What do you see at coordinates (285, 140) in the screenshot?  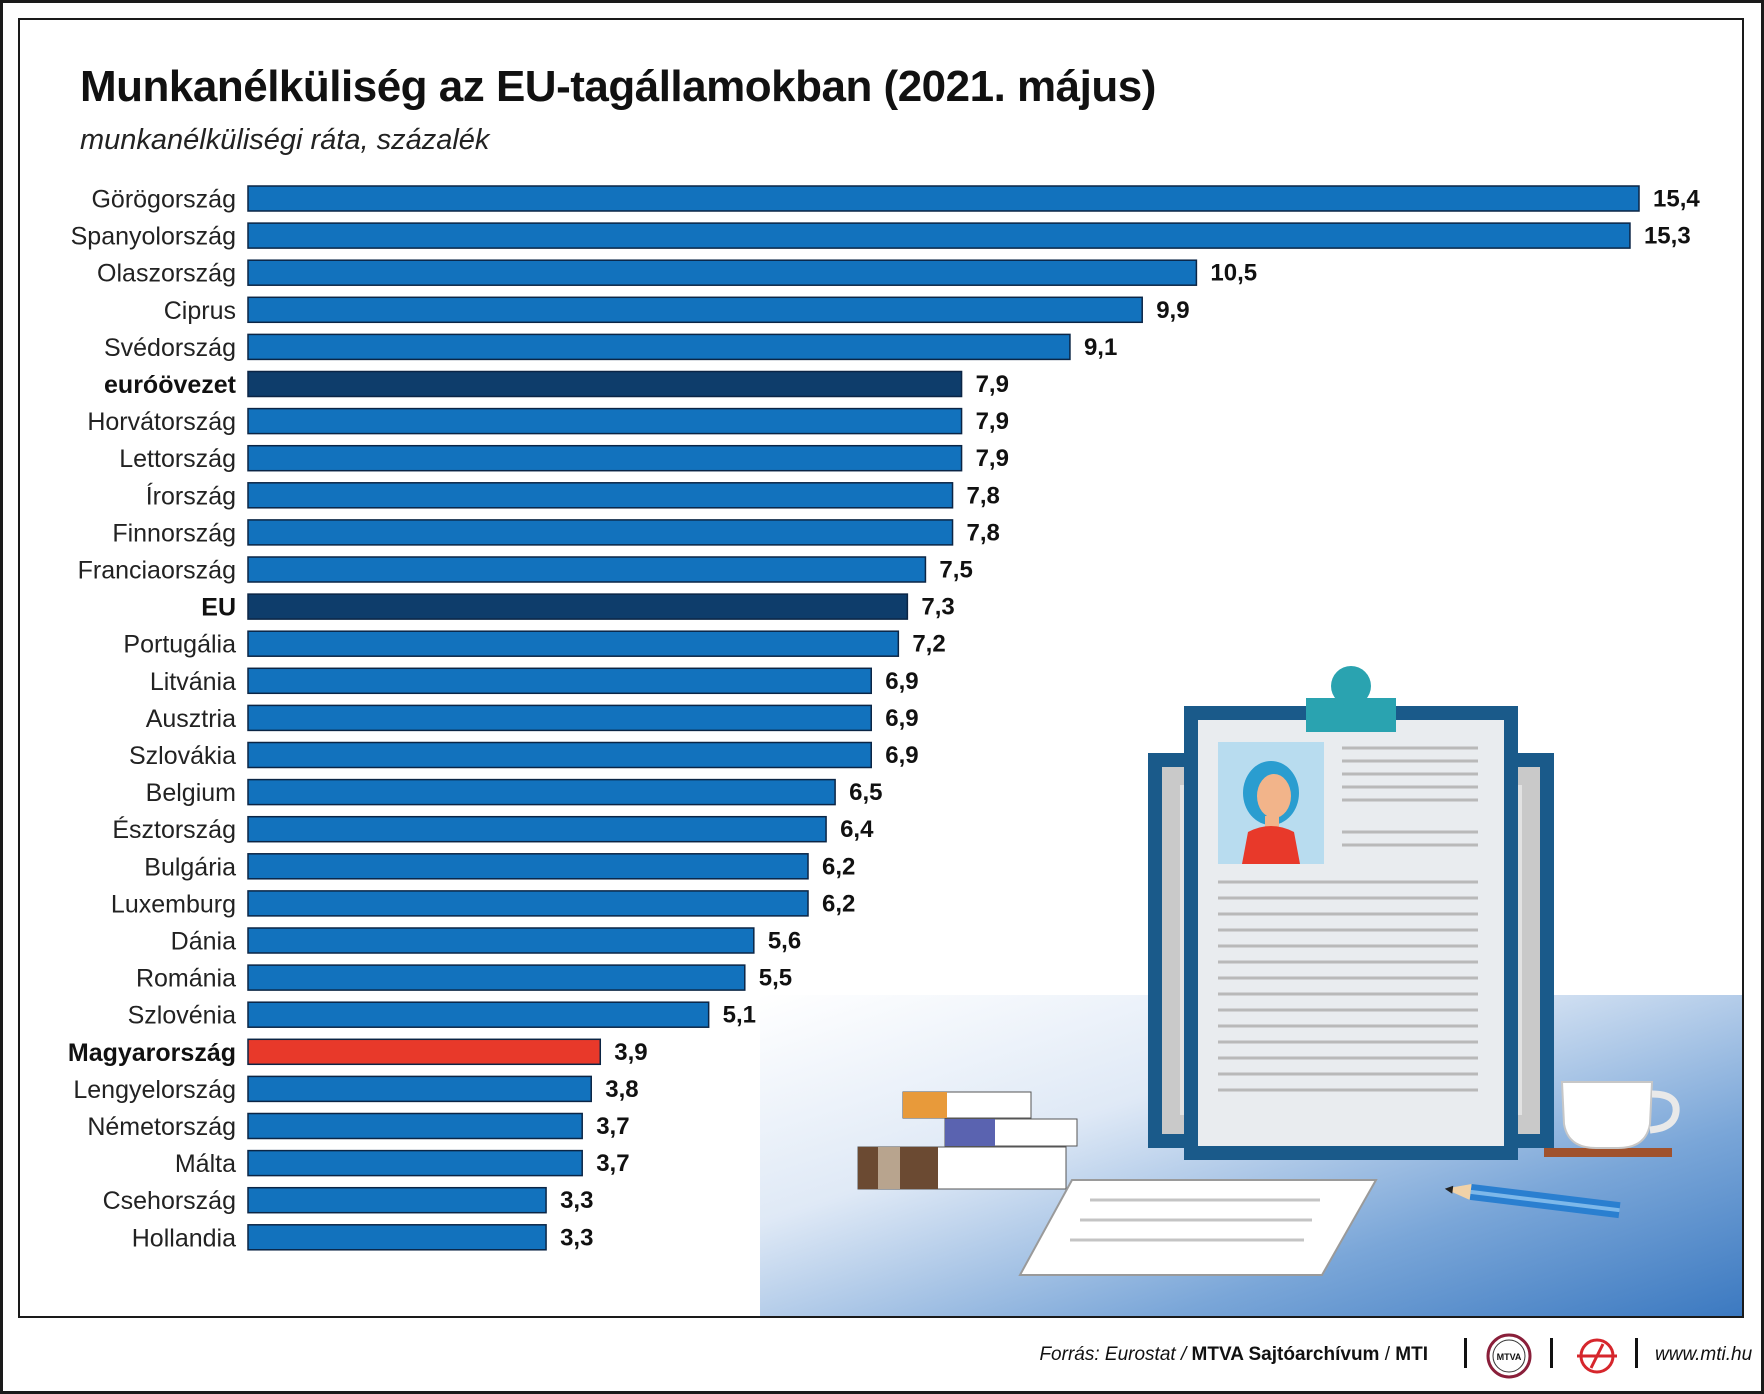 I see `chart-subtitle: munkanélküliségi ráta, százalék` at bounding box center [285, 140].